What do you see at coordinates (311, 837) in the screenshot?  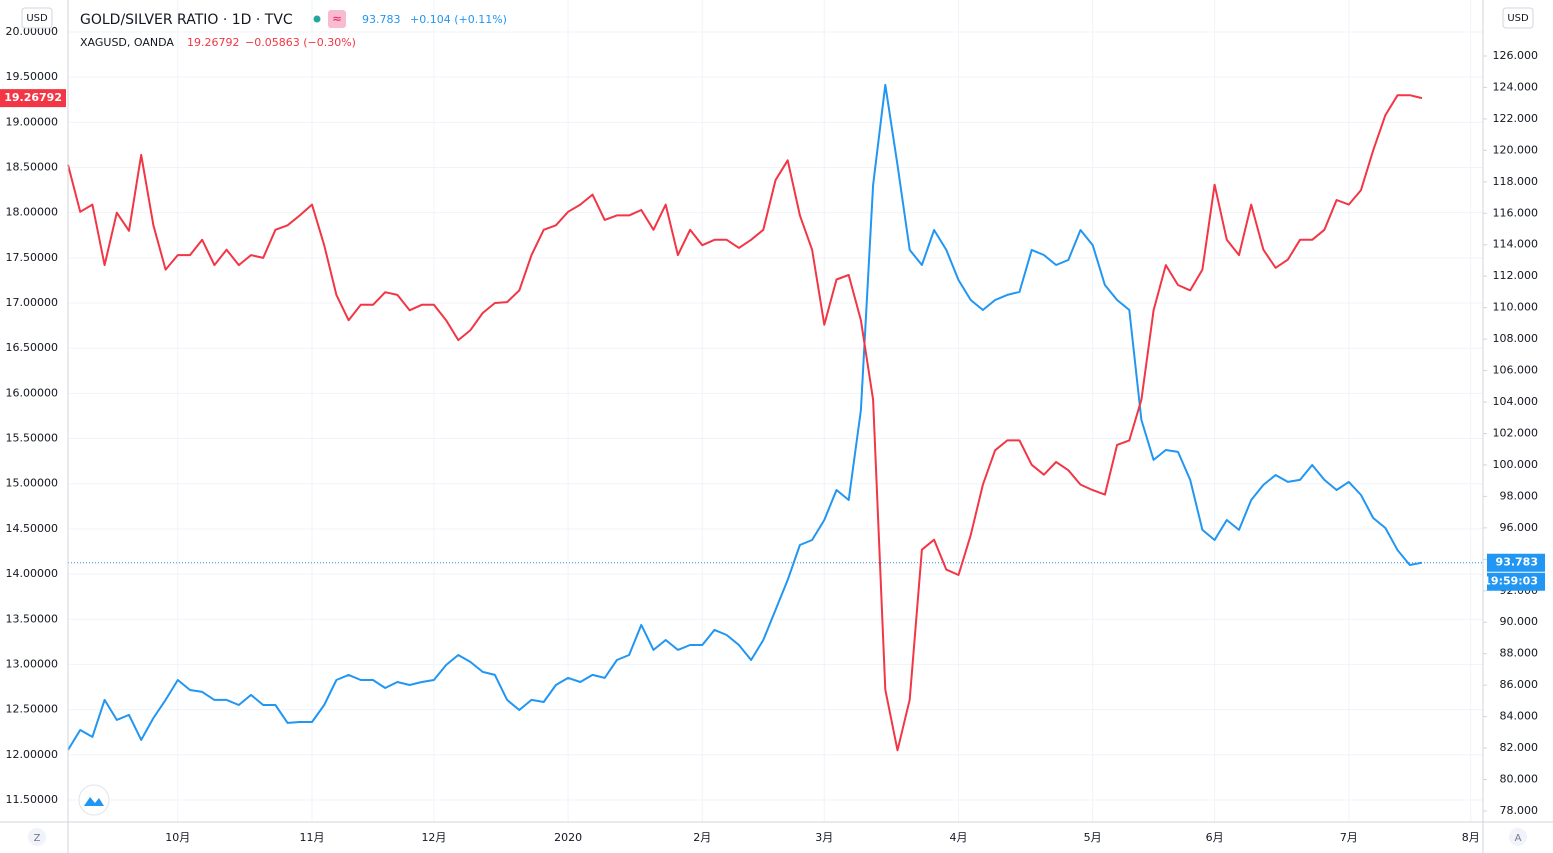 I see `x-tick-label: 11月` at bounding box center [311, 837].